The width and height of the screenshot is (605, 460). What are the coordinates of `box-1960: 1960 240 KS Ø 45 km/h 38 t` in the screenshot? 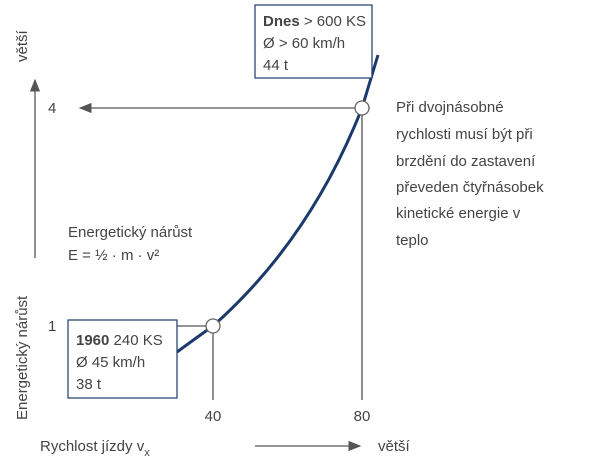 It's located at (122, 359).